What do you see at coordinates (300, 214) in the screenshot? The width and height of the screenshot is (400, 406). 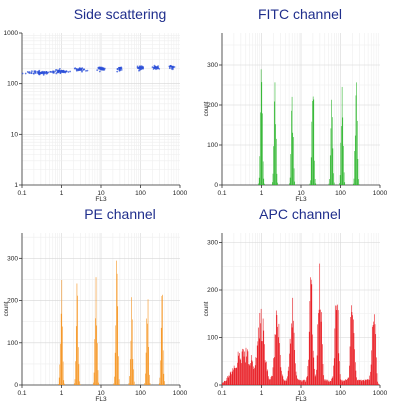 I see `chart-title-apc: APC channel` at bounding box center [300, 214].